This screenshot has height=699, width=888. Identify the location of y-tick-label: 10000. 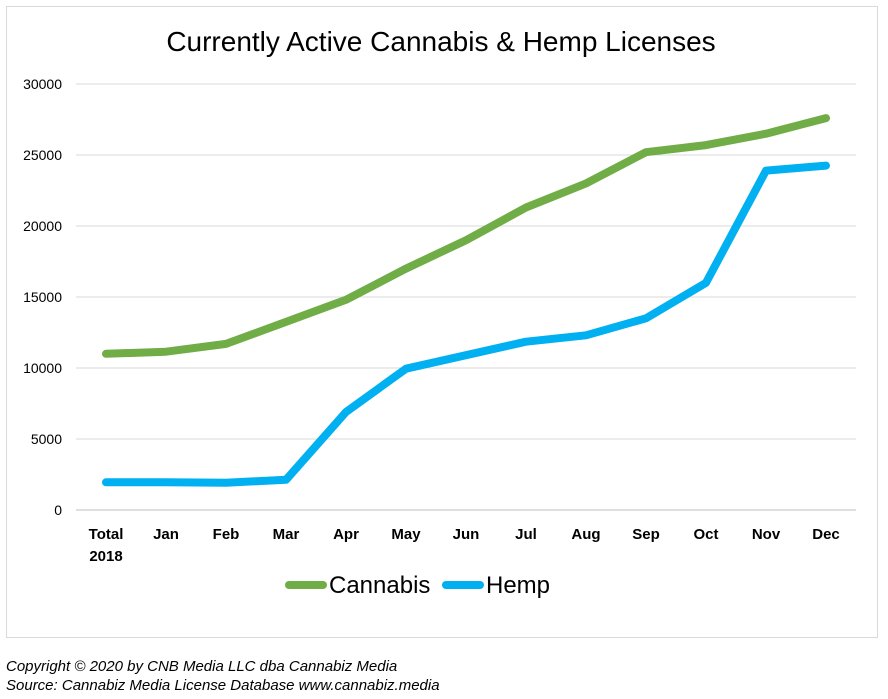
(42, 368).